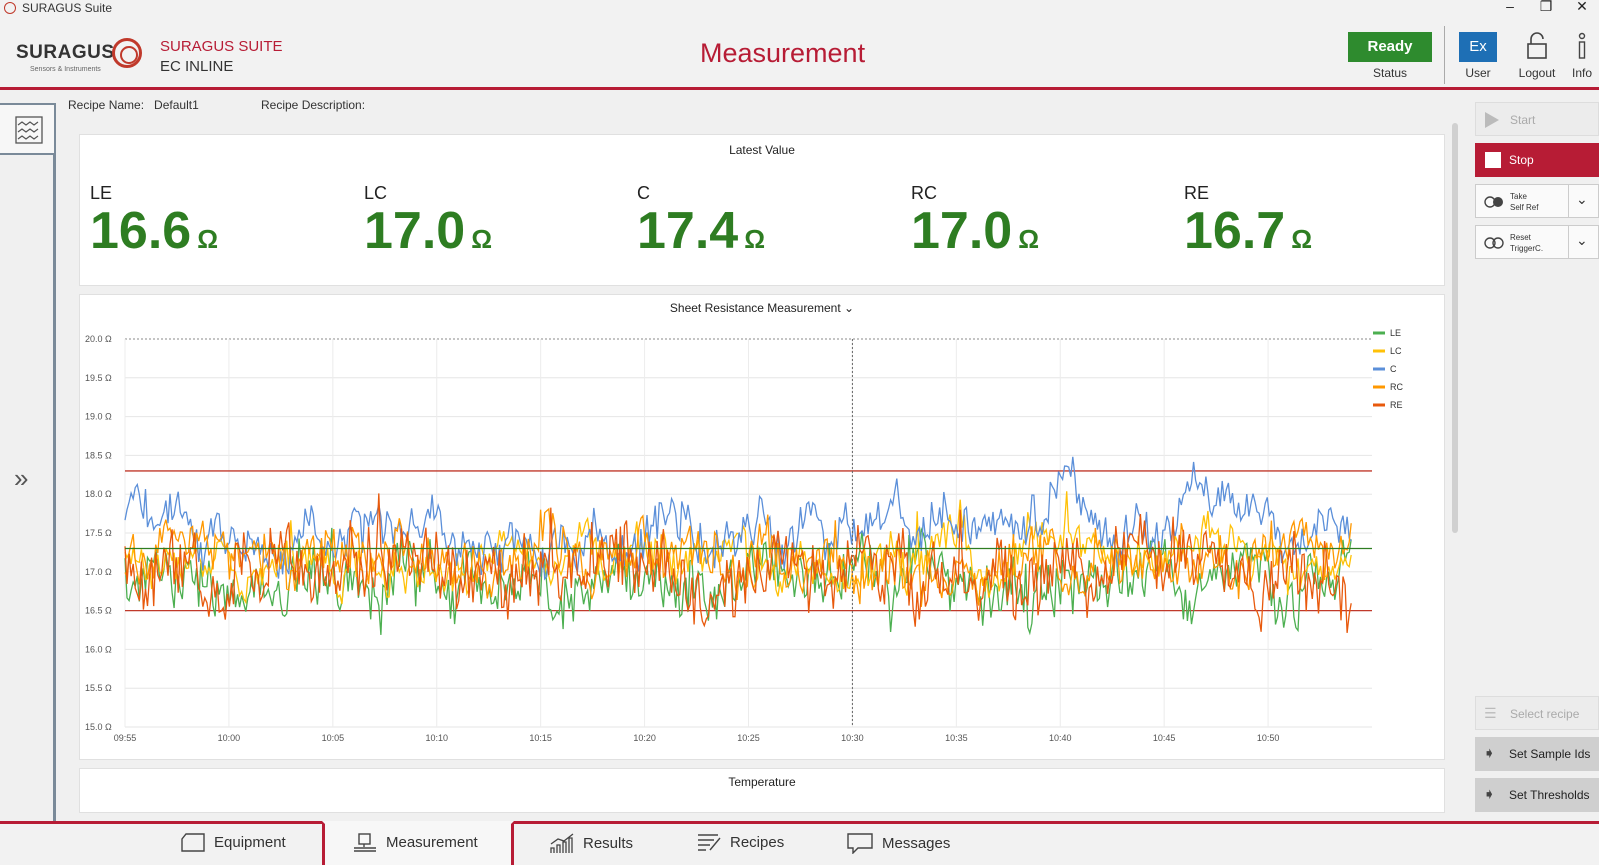  I want to click on close-button: ✕, so click(1582, 7).